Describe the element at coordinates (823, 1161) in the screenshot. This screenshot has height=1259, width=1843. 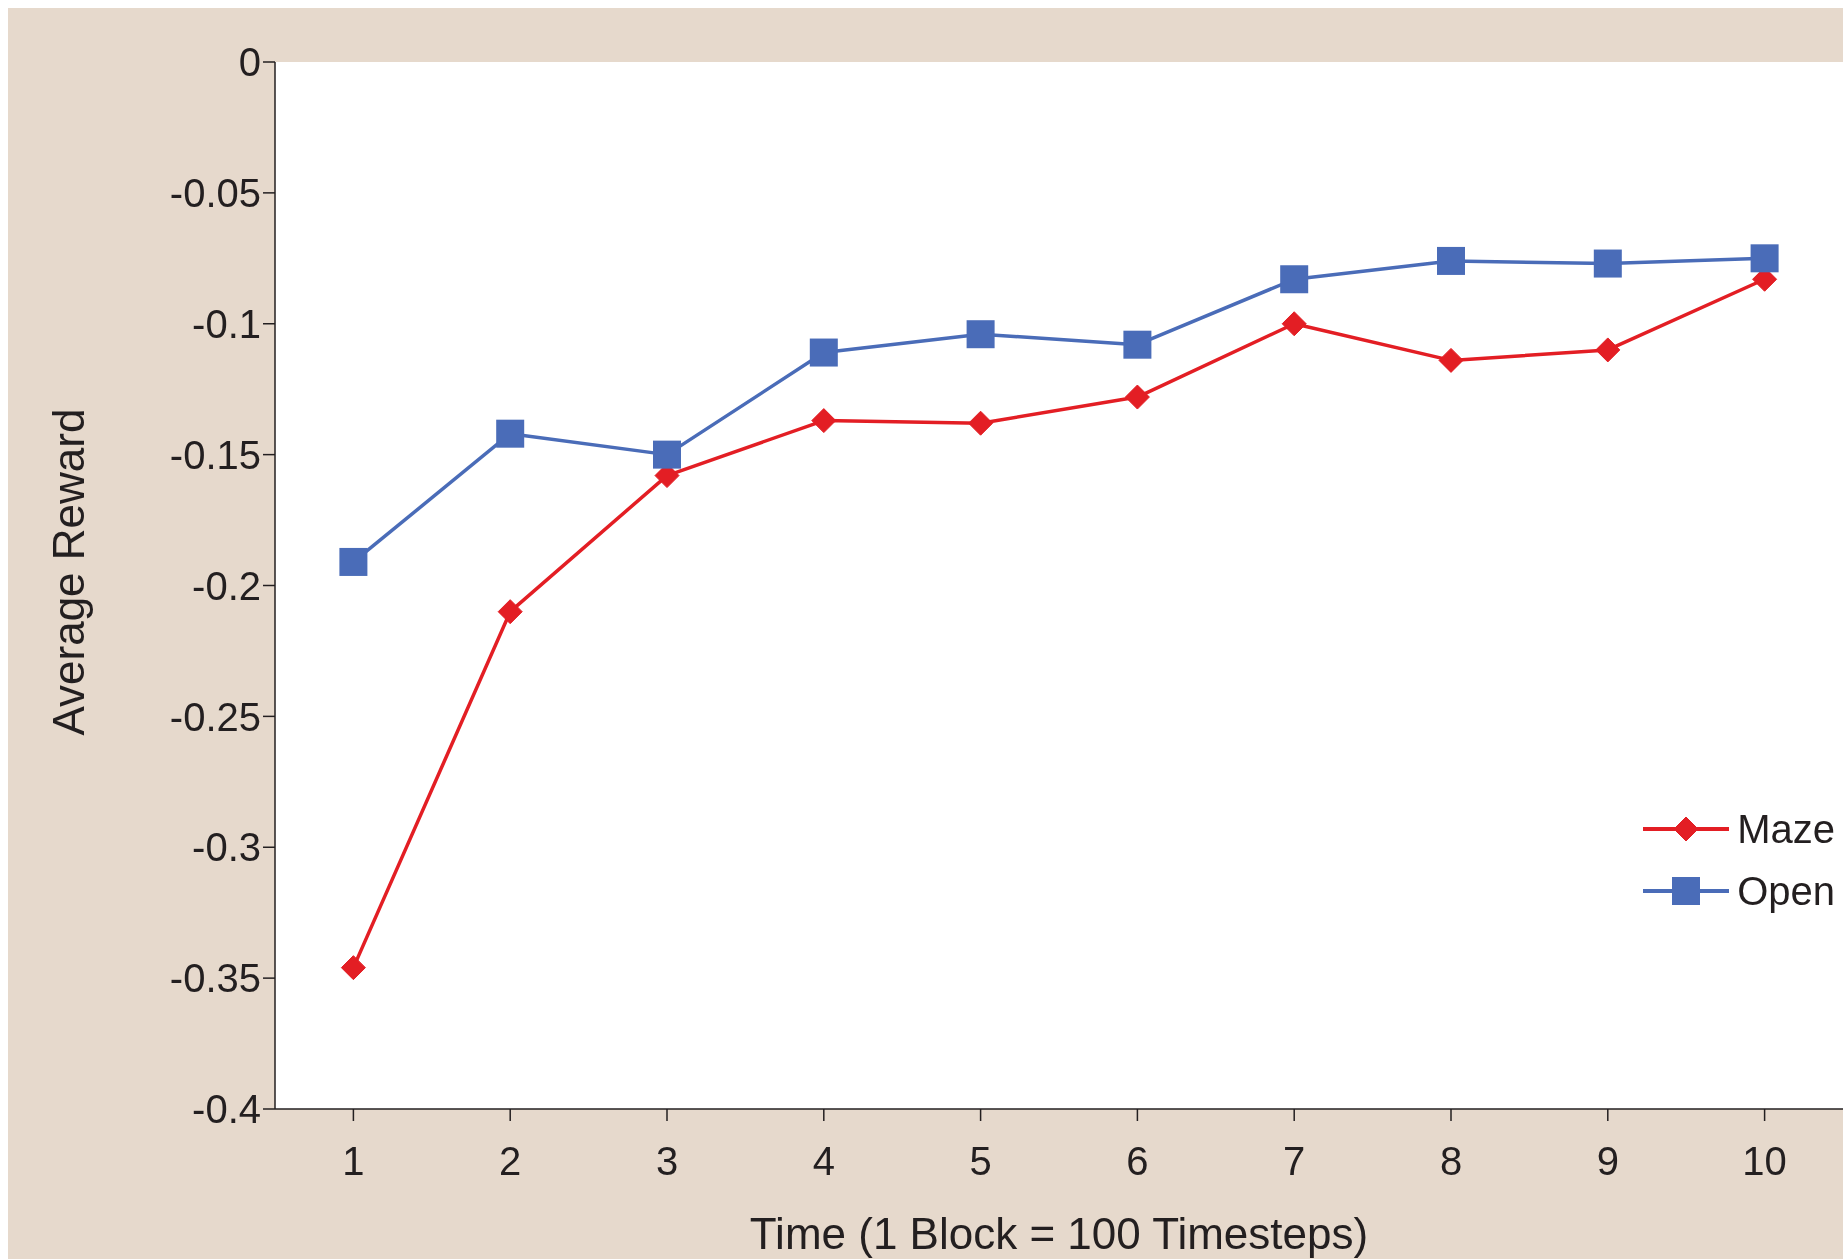
I see `x-tick-label: 4` at that location.